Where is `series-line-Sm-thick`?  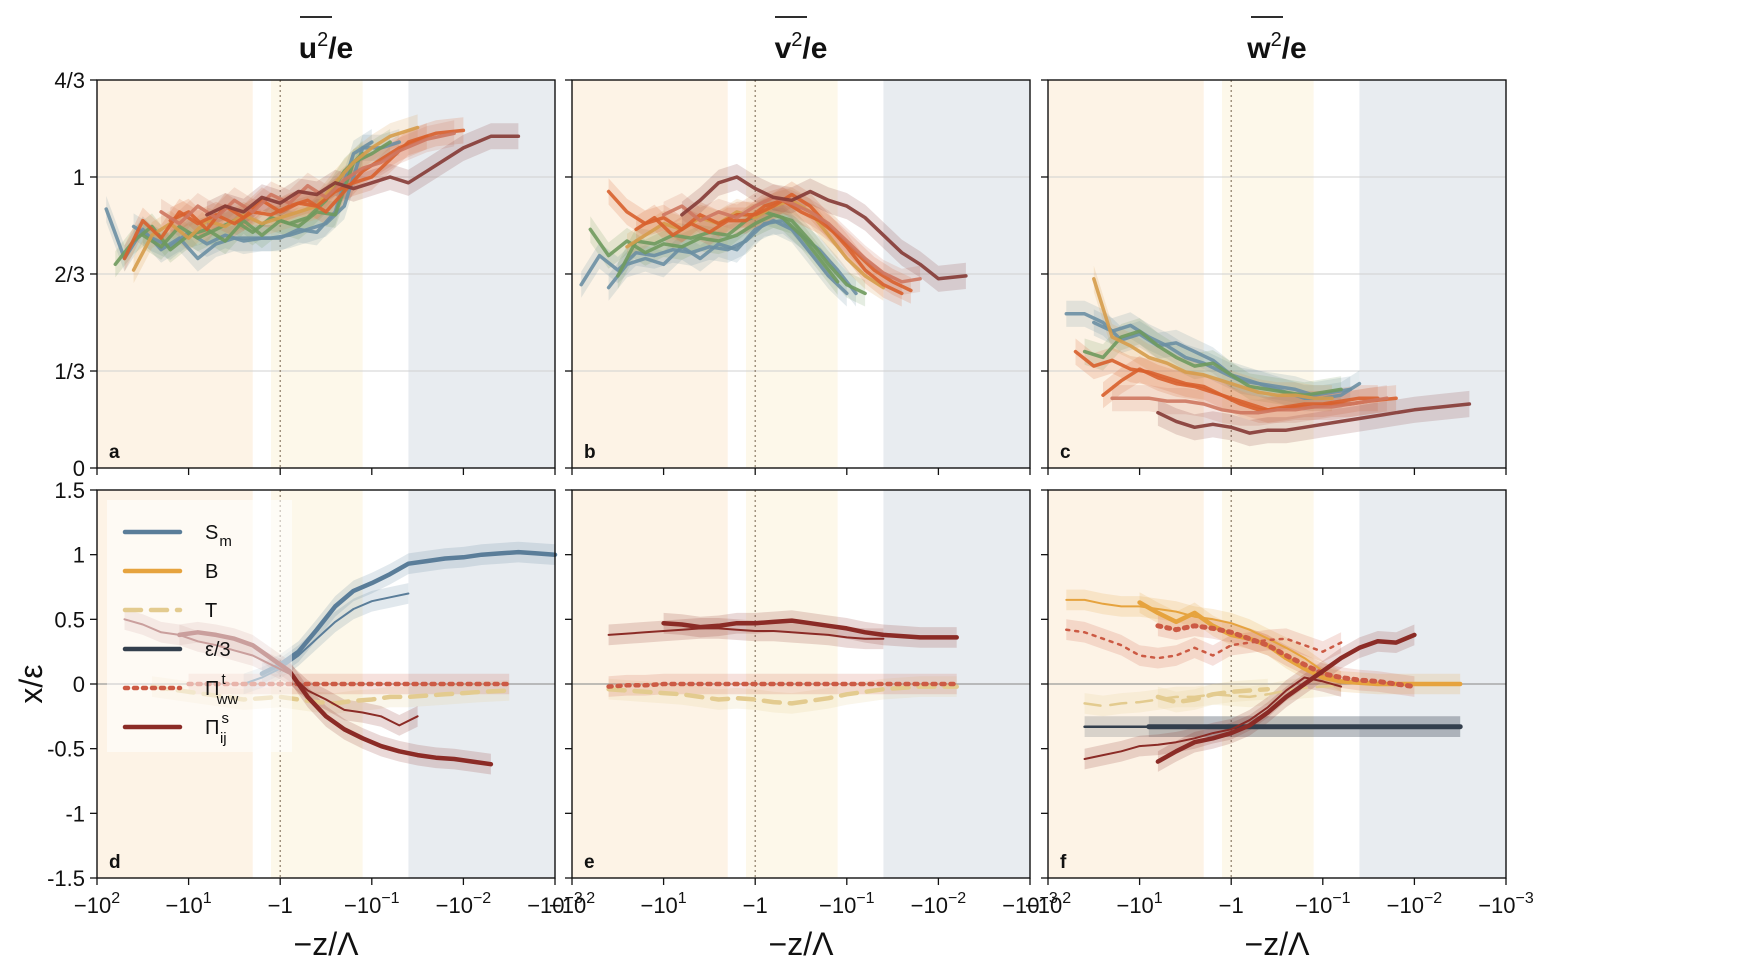
series-line-Sm-thick is located at coordinates (408, 612).